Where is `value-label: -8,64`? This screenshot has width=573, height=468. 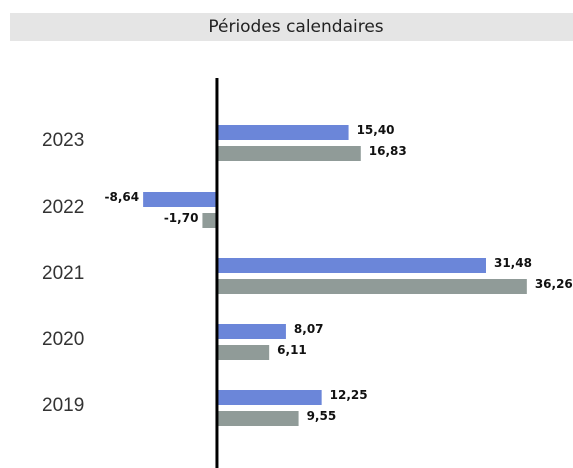
value-label: -8,64 is located at coordinates (122, 197).